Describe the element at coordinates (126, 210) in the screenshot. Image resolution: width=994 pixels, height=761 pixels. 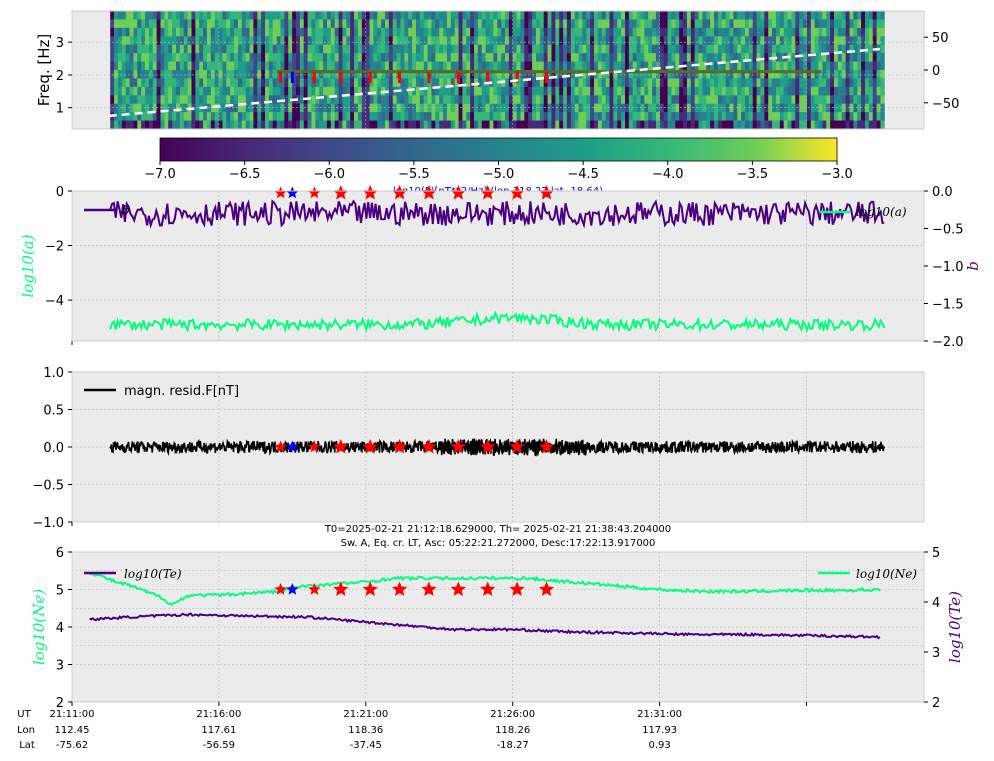
I see `legend-b-label: b` at that location.